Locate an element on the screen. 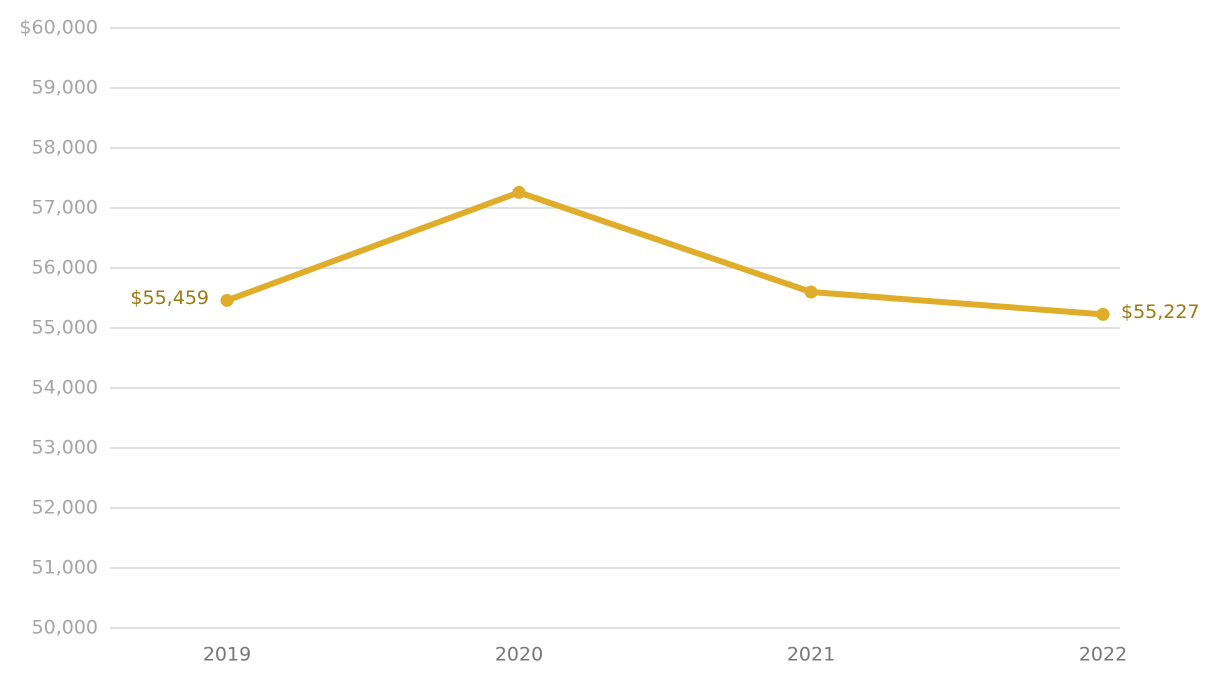 This screenshot has width=1220, height=684. series-line is located at coordinates (664, 253).